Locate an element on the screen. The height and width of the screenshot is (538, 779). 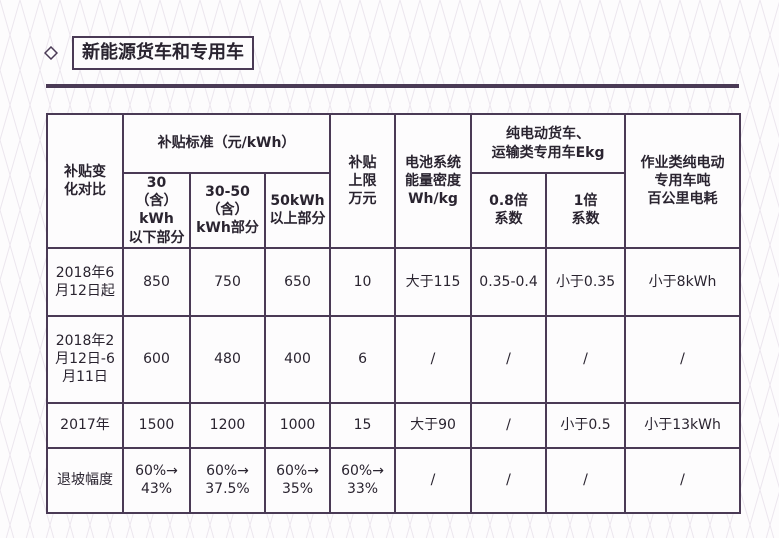
table-cell: 60%→ 43% is located at coordinates (156, 480).